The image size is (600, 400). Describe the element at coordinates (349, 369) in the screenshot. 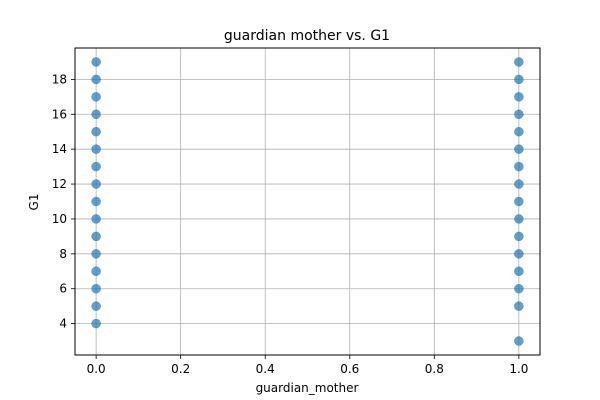

I see `x-tick-label: 0.6` at that location.